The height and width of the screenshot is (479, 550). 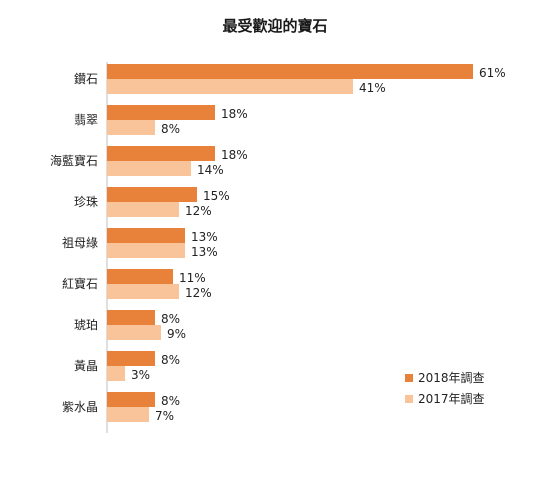 What do you see at coordinates (451, 399) in the screenshot?
I see `legend-entry: 2017年調查` at bounding box center [451, 399].